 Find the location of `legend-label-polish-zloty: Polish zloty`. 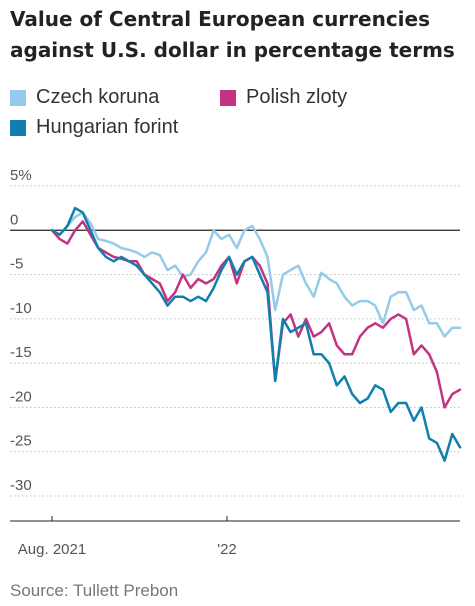

legend-label-polish-zloty: Polish zloty is located at coordinates (297, 97).